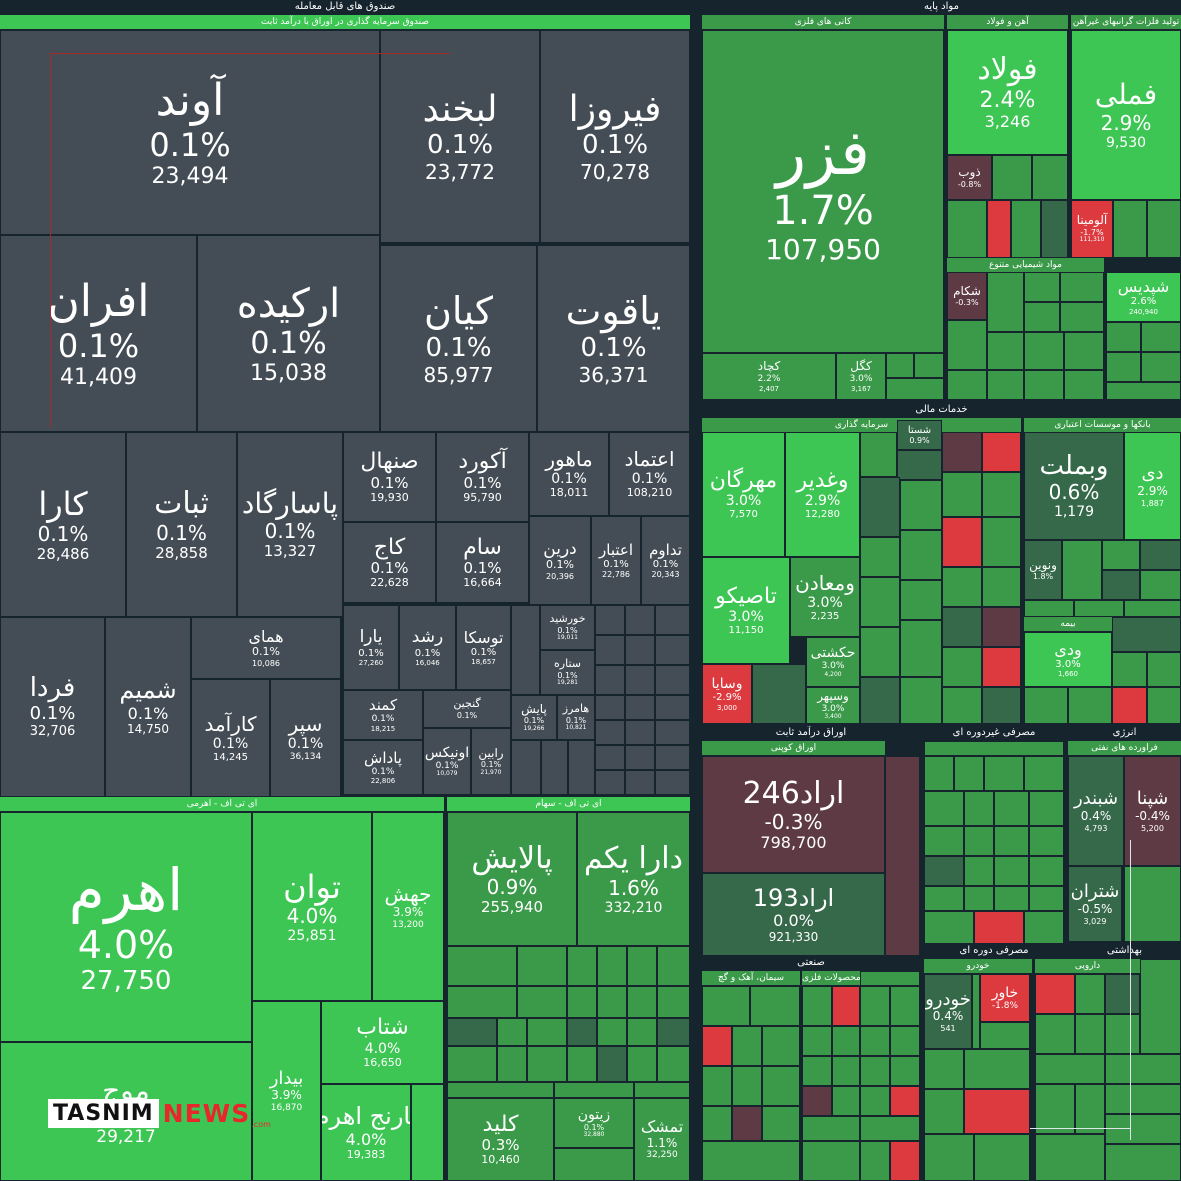 Image resolution: width=1181 pixels, height=1181 pixels. What do you see at coordinates (534, 717) in the screenshot?
I see `treemap-tile: پایش 0.1% 19,266` at bounding box center [534, 717].